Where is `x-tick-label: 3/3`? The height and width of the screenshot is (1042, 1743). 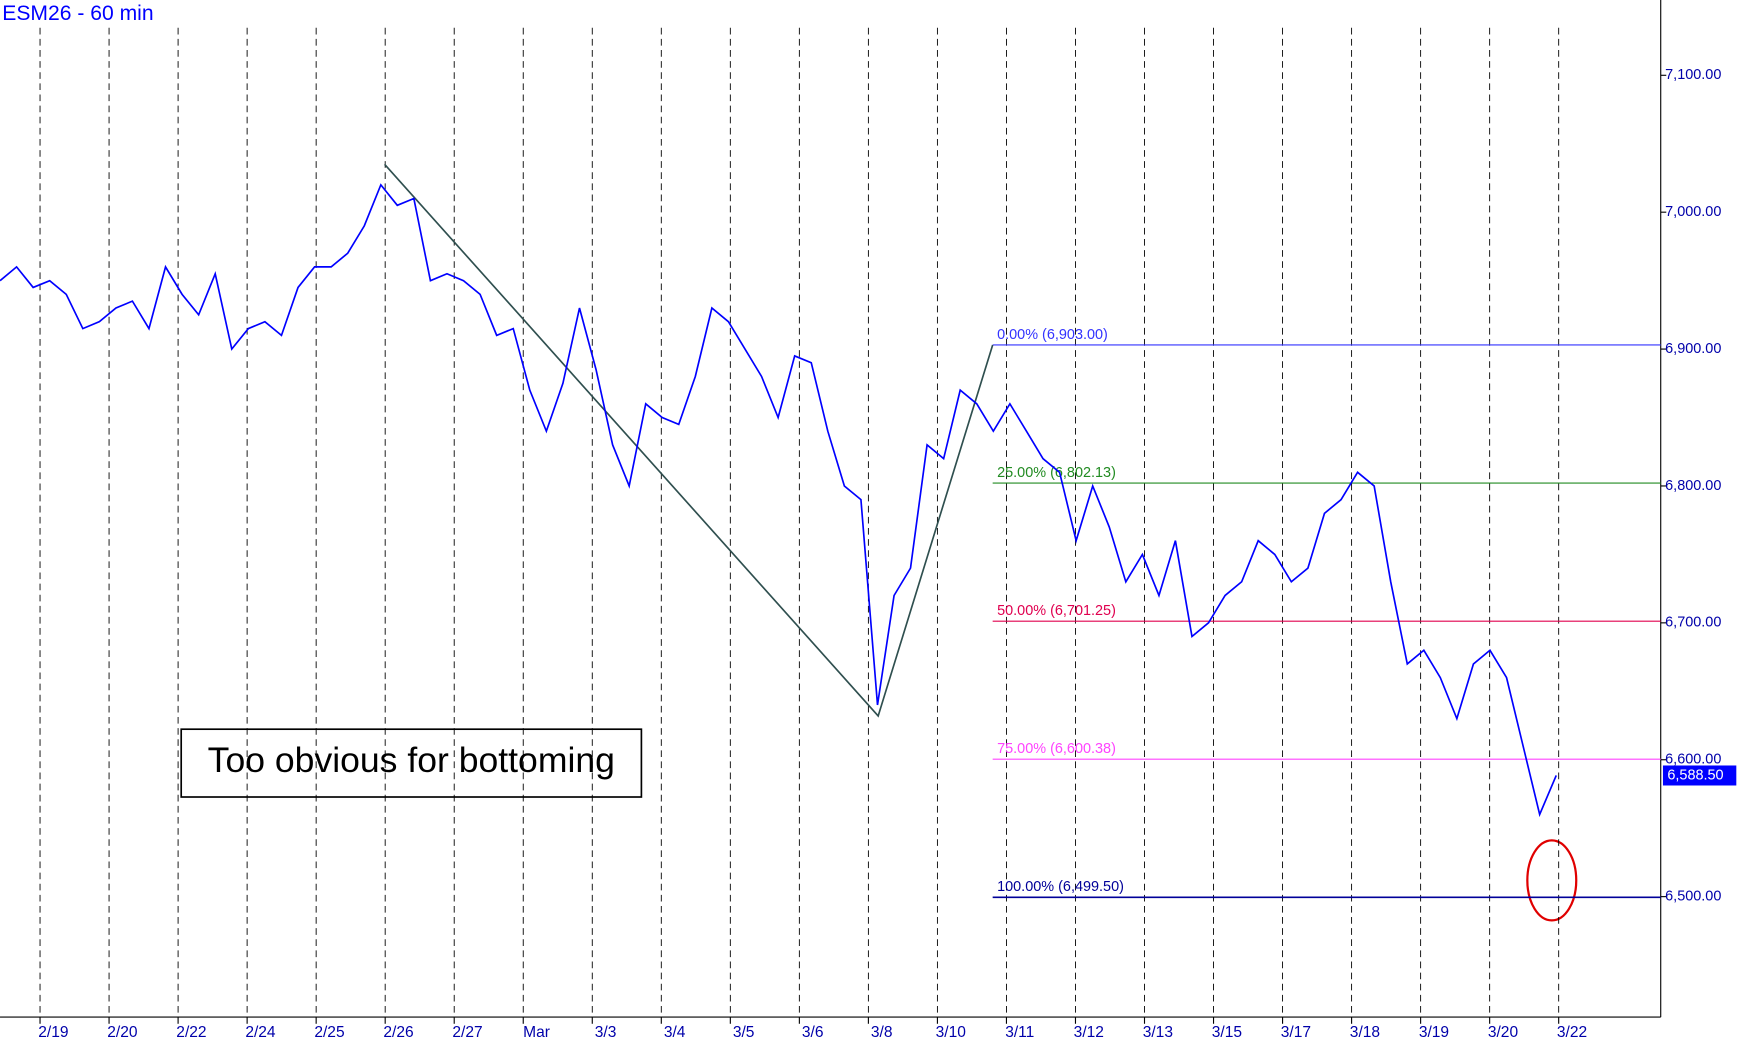 x-tick-label: 3/3 is located at coordinates (606, 1032).